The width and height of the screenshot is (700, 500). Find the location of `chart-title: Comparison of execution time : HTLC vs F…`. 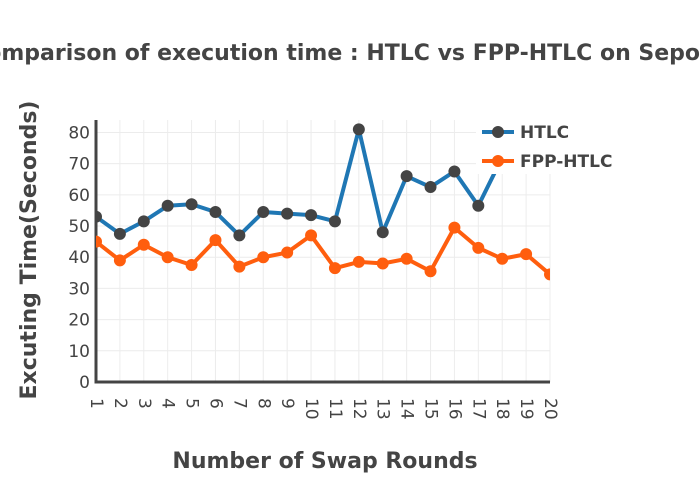

chart-title: Comparison of execution time : HTLC vs F… is located at coordinates (350, 53).